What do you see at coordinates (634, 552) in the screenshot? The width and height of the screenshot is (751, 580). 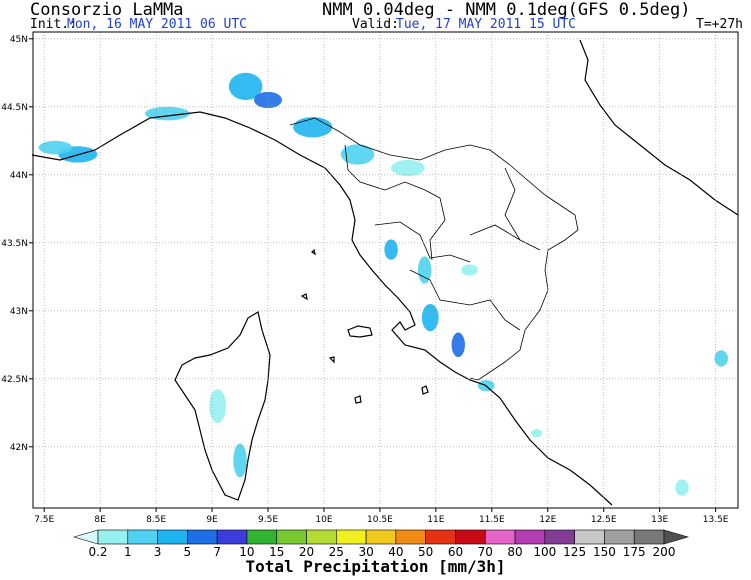 I see `colorbar-label: 175` at bounding box center [634, 552].